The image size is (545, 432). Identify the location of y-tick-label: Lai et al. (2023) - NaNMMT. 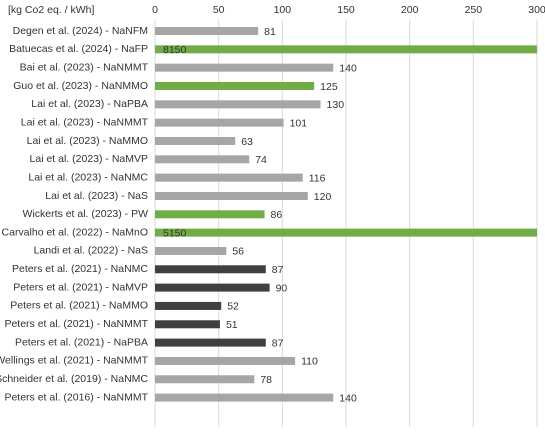
(85, 122).